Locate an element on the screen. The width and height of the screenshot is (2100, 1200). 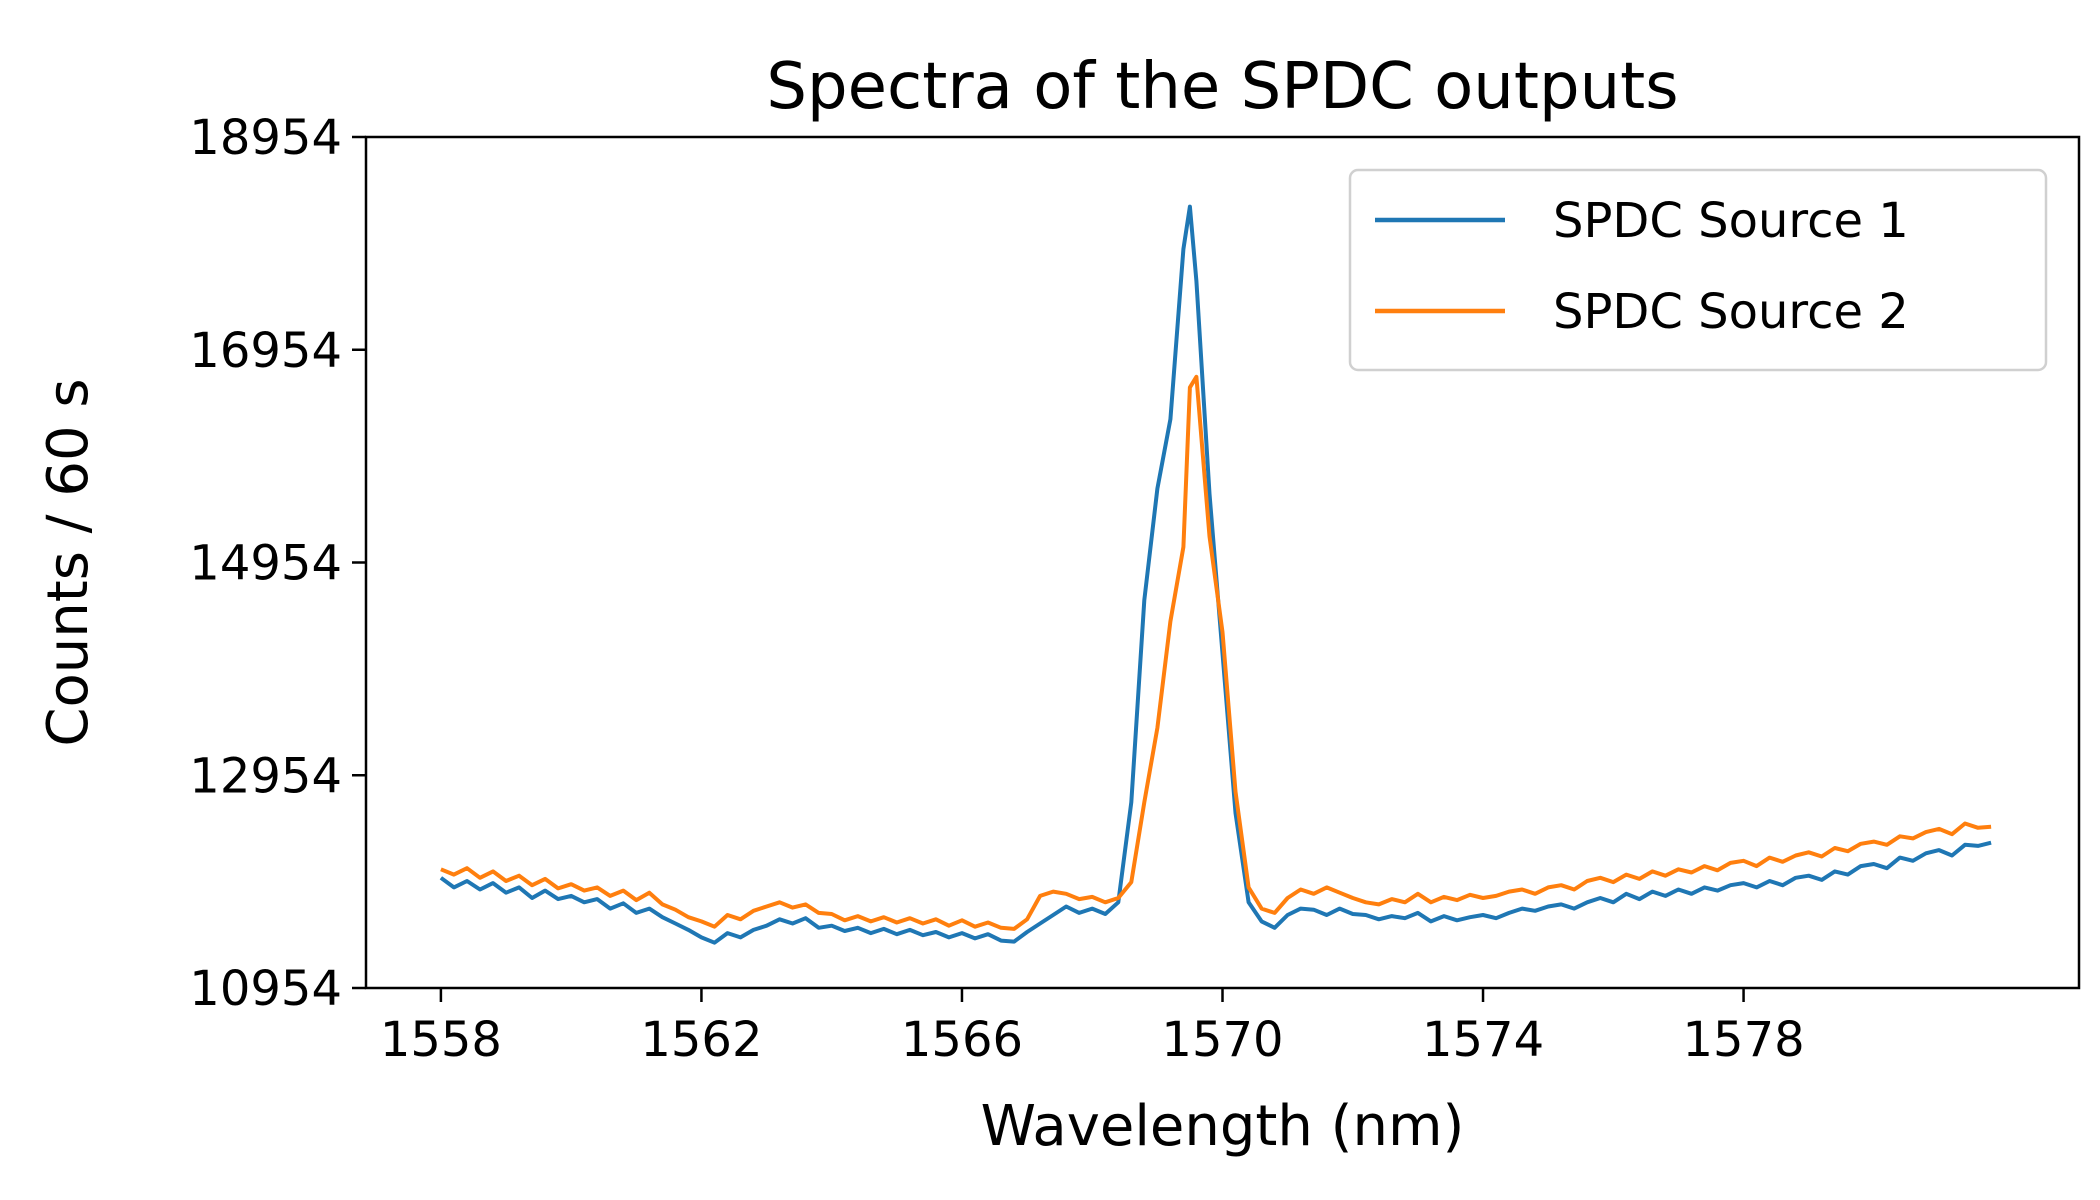
y-tick-label: 12954 is located at coordinates (265, 776).